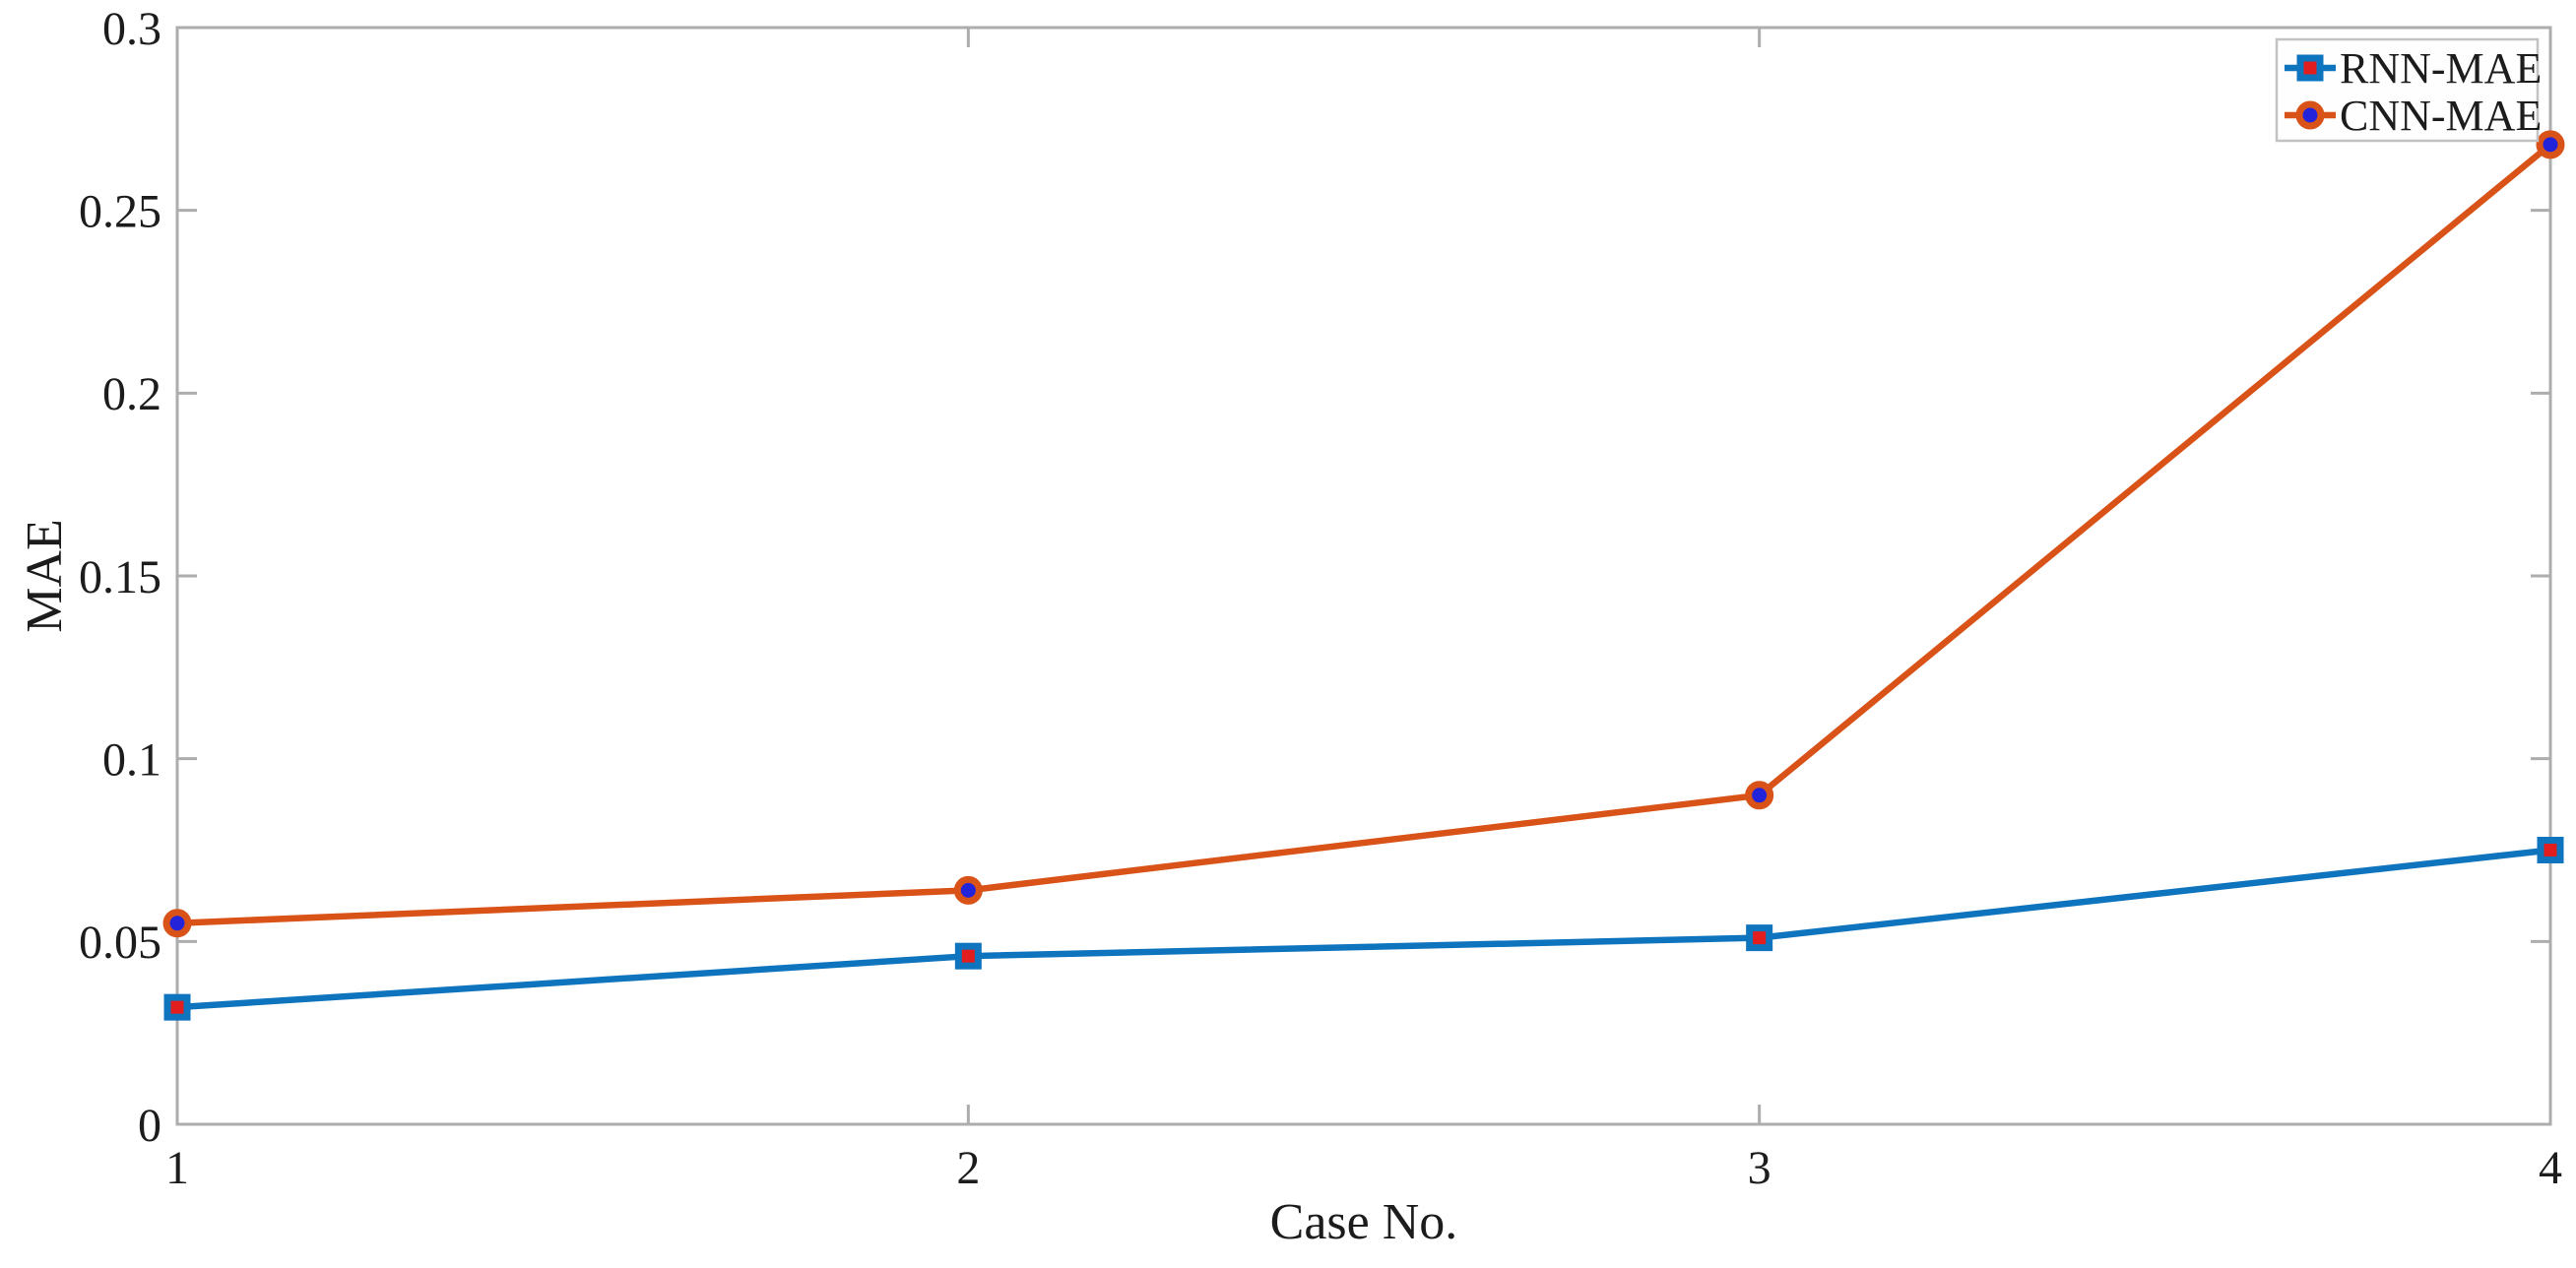 This screenshot has width=2576, height=1268. I want to click on y-axis-label: MAE, so click(45, 576).